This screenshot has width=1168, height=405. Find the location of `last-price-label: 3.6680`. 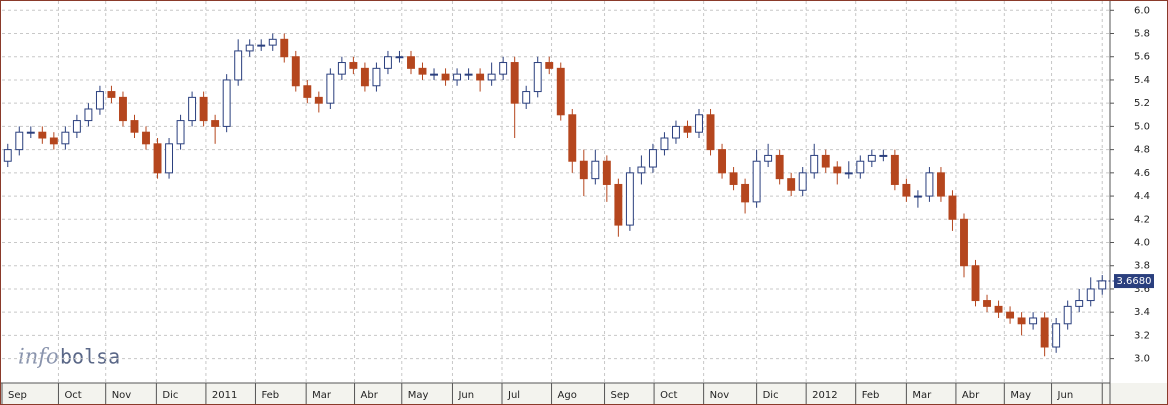

last-price-label: 3.6680 is located at coordinates (1134, 281).